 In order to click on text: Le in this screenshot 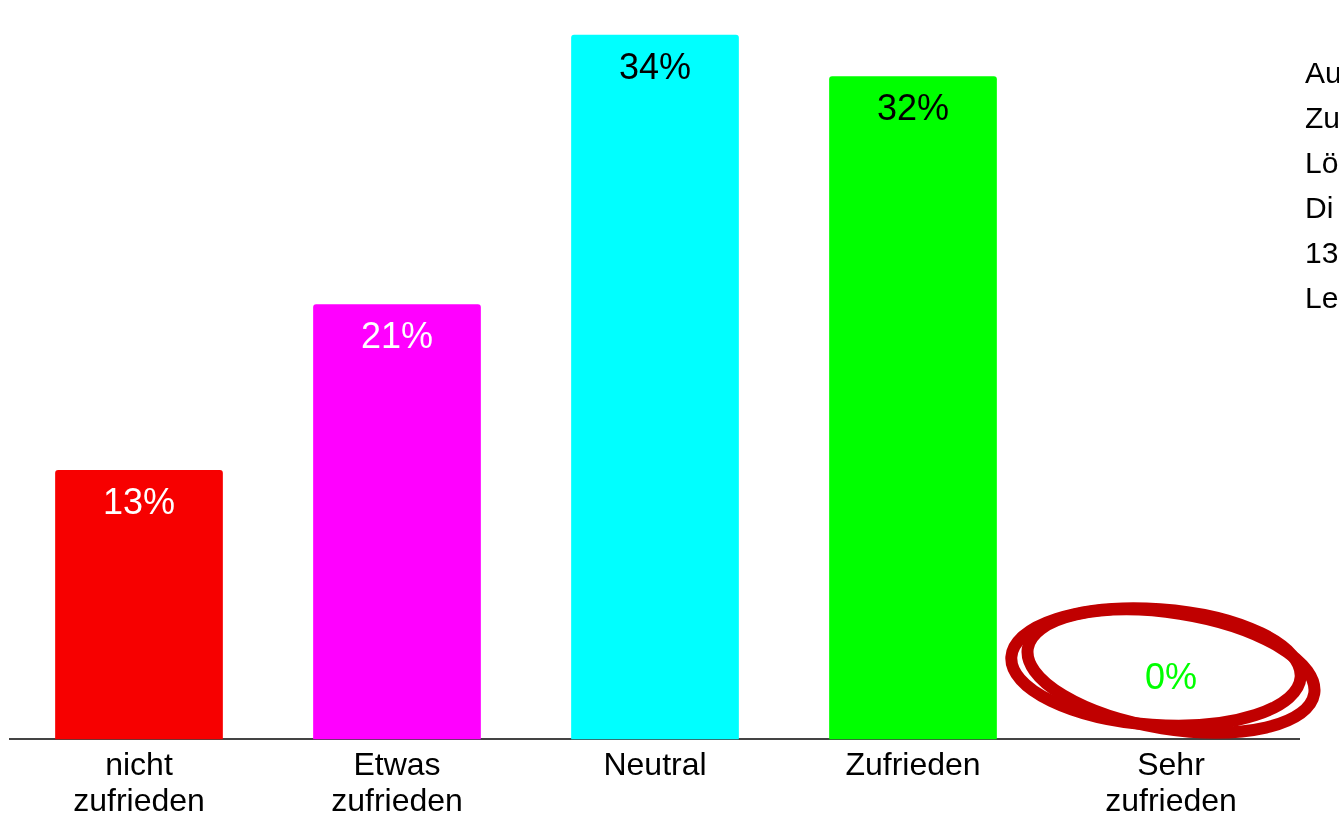, I will do `click(1322, 298)`.